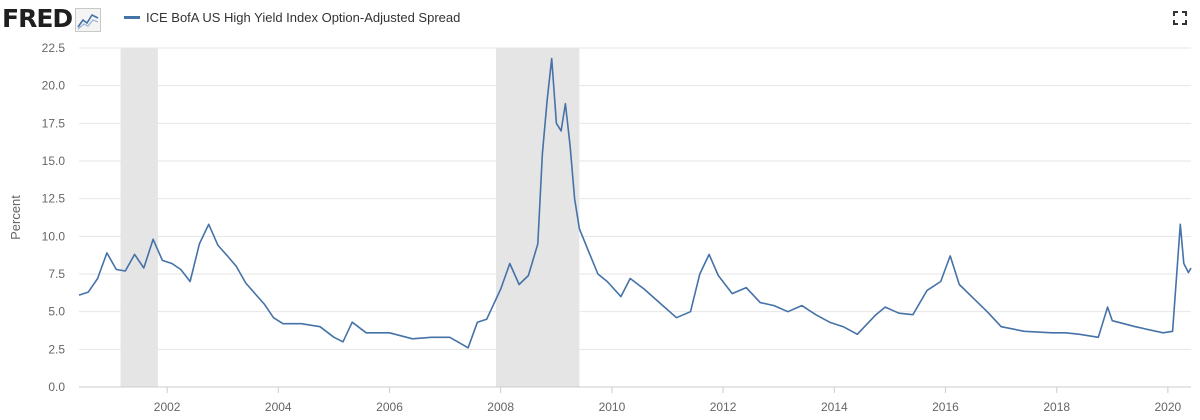 Image resolution: width=1200 pixels, height=420 pixels. I want to click on y-tick-label: 5.0, so click(56, 312).